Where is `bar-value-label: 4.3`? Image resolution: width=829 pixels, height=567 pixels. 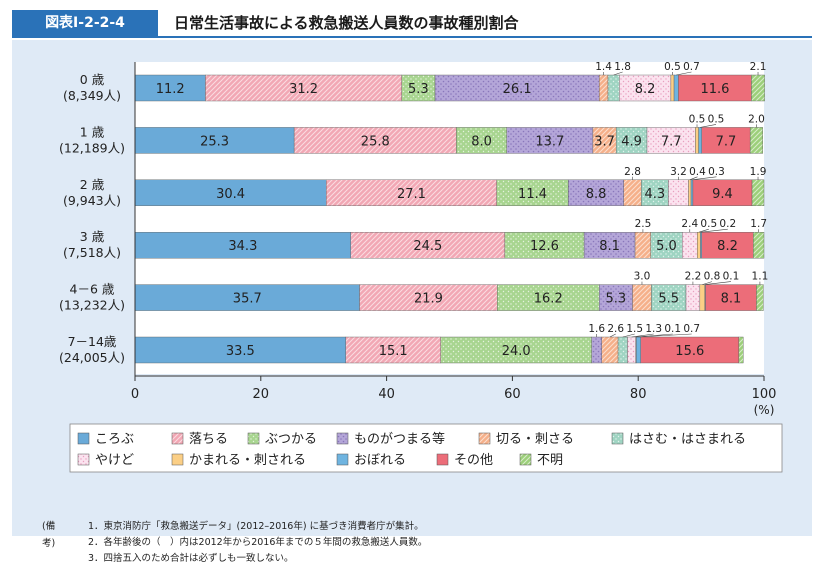
bar-value-label: 4.3 is located at coordinates (655, 194).